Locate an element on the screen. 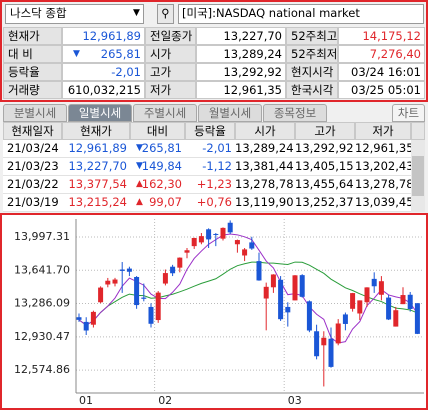 The width and height of the screenshot is (428, 410). quote-label: 전일종가 is located at coordinates (170, 36).